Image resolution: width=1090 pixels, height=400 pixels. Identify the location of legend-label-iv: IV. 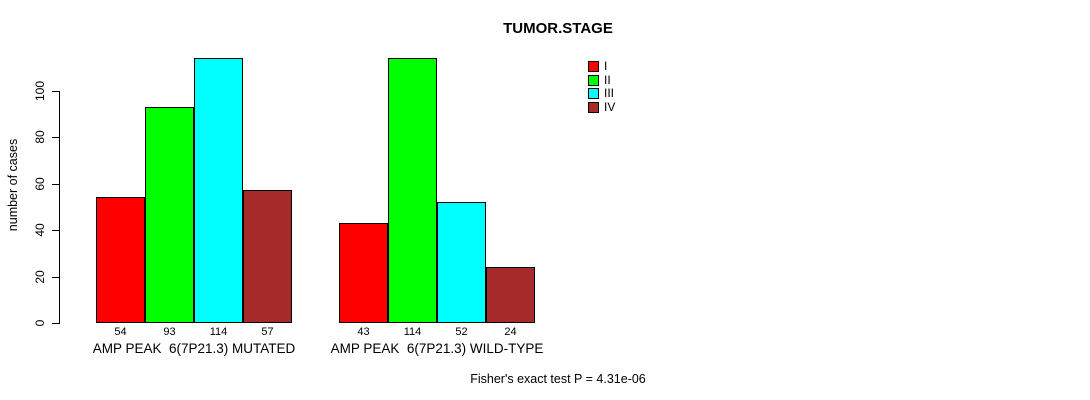
(610, 107).